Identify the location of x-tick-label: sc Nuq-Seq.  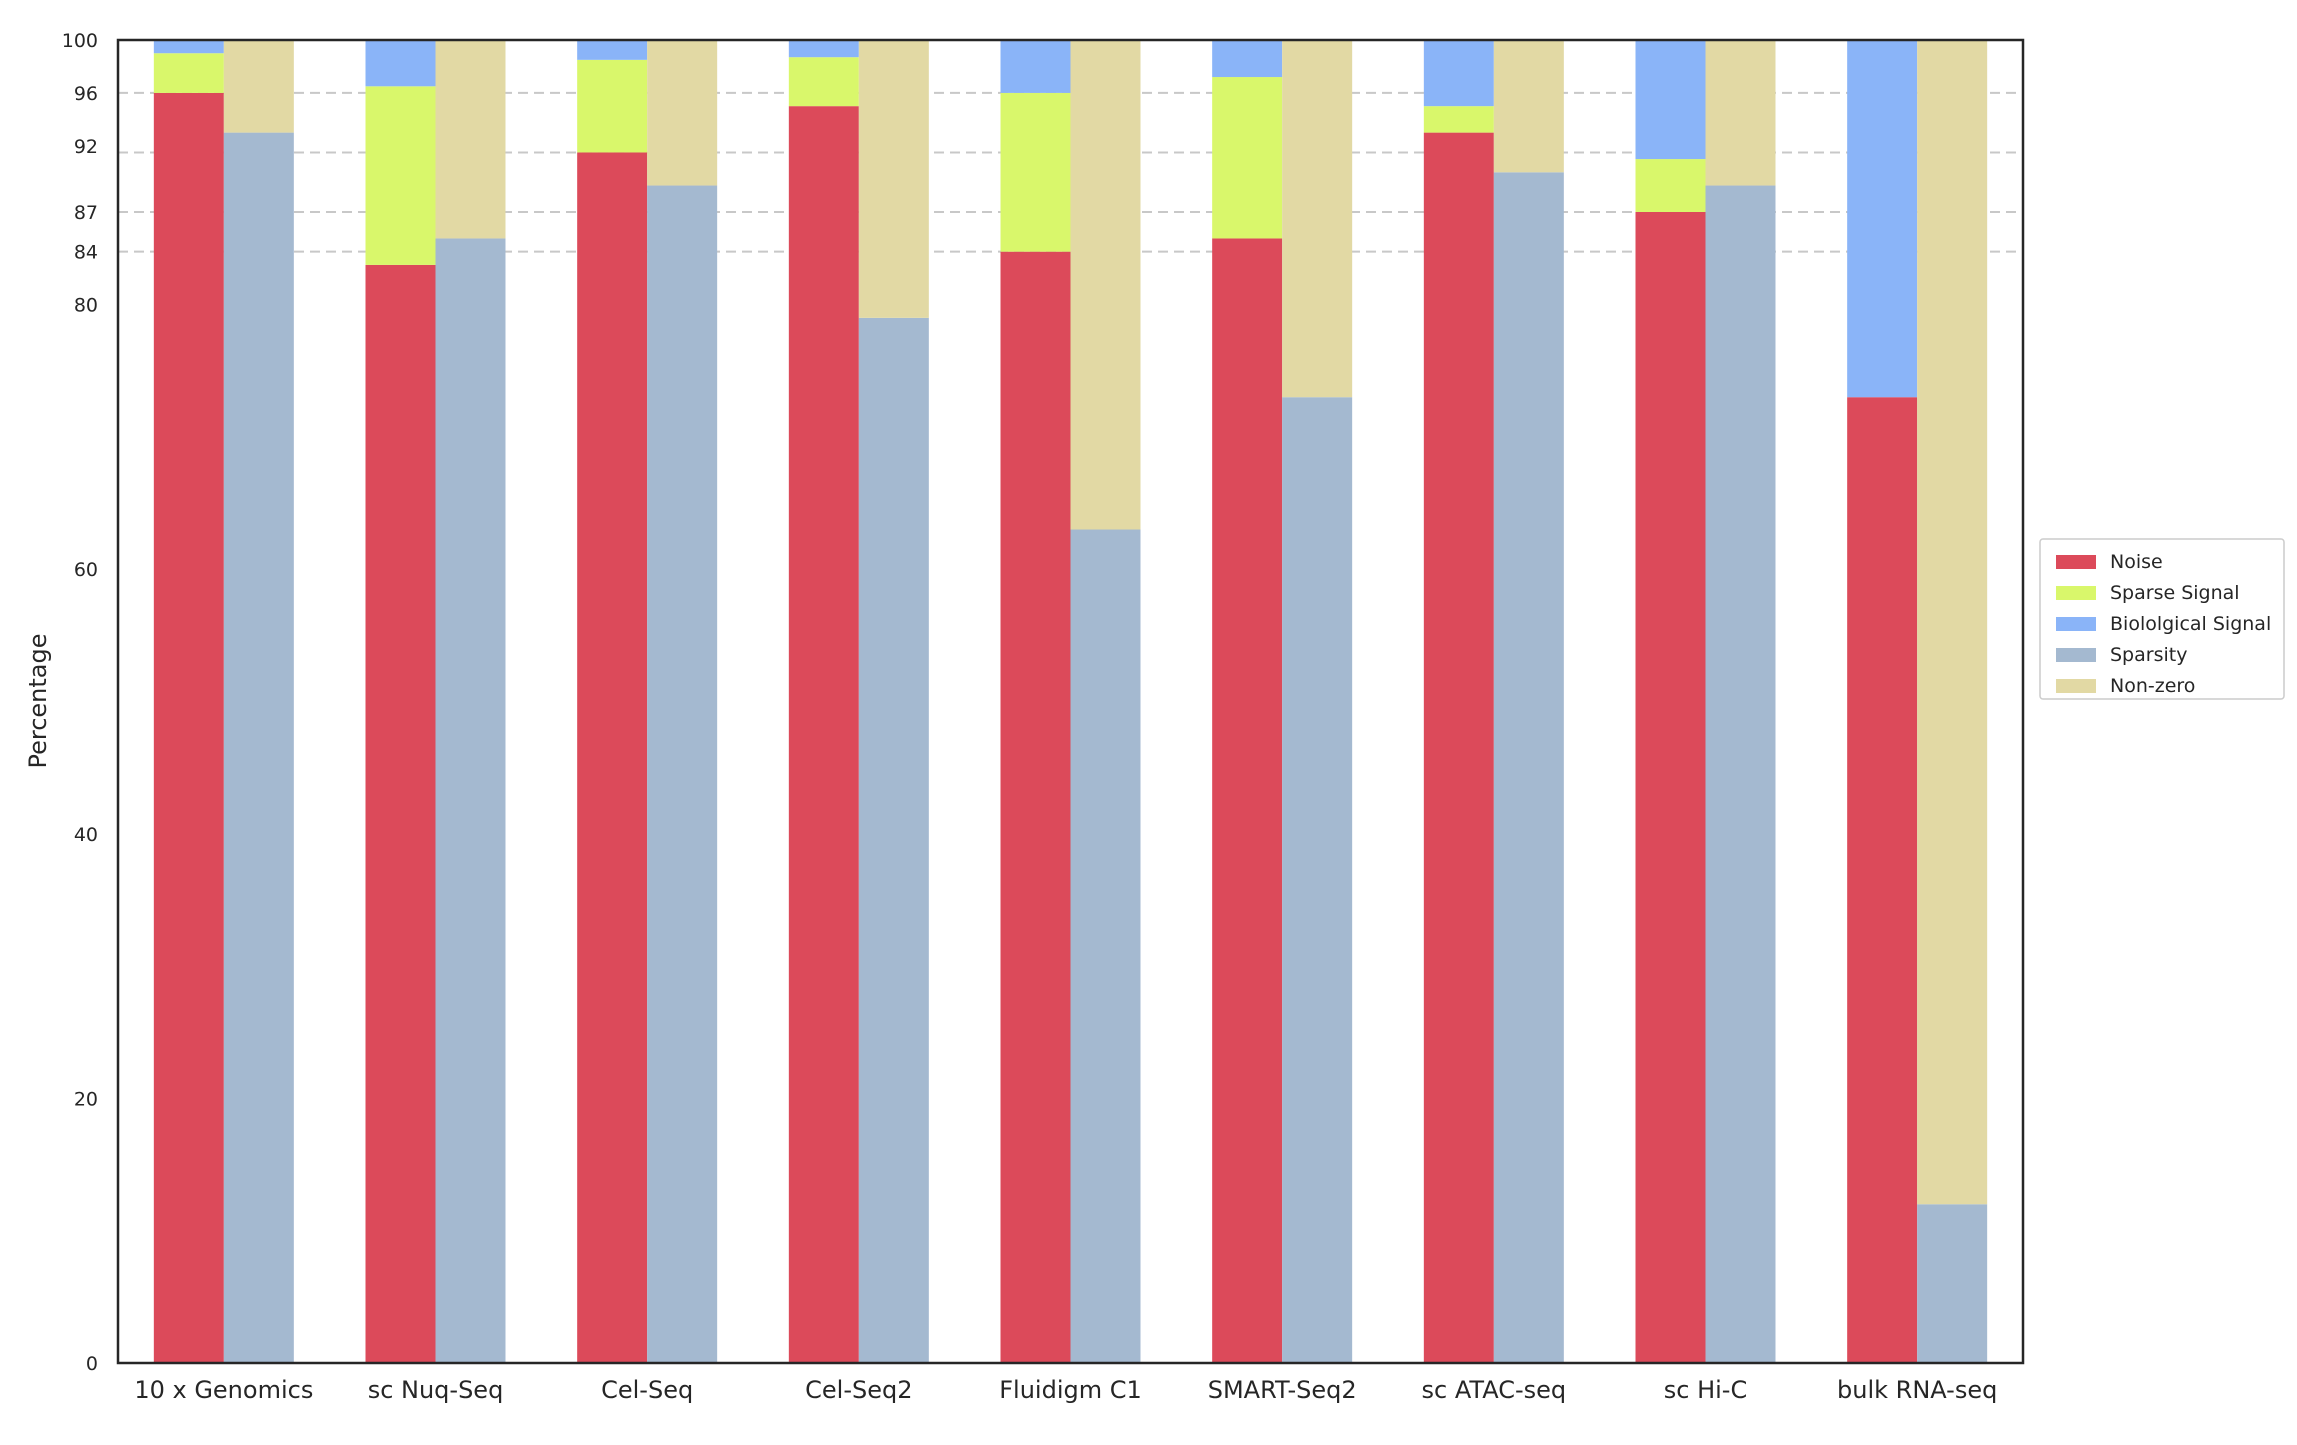
(436, 1390).